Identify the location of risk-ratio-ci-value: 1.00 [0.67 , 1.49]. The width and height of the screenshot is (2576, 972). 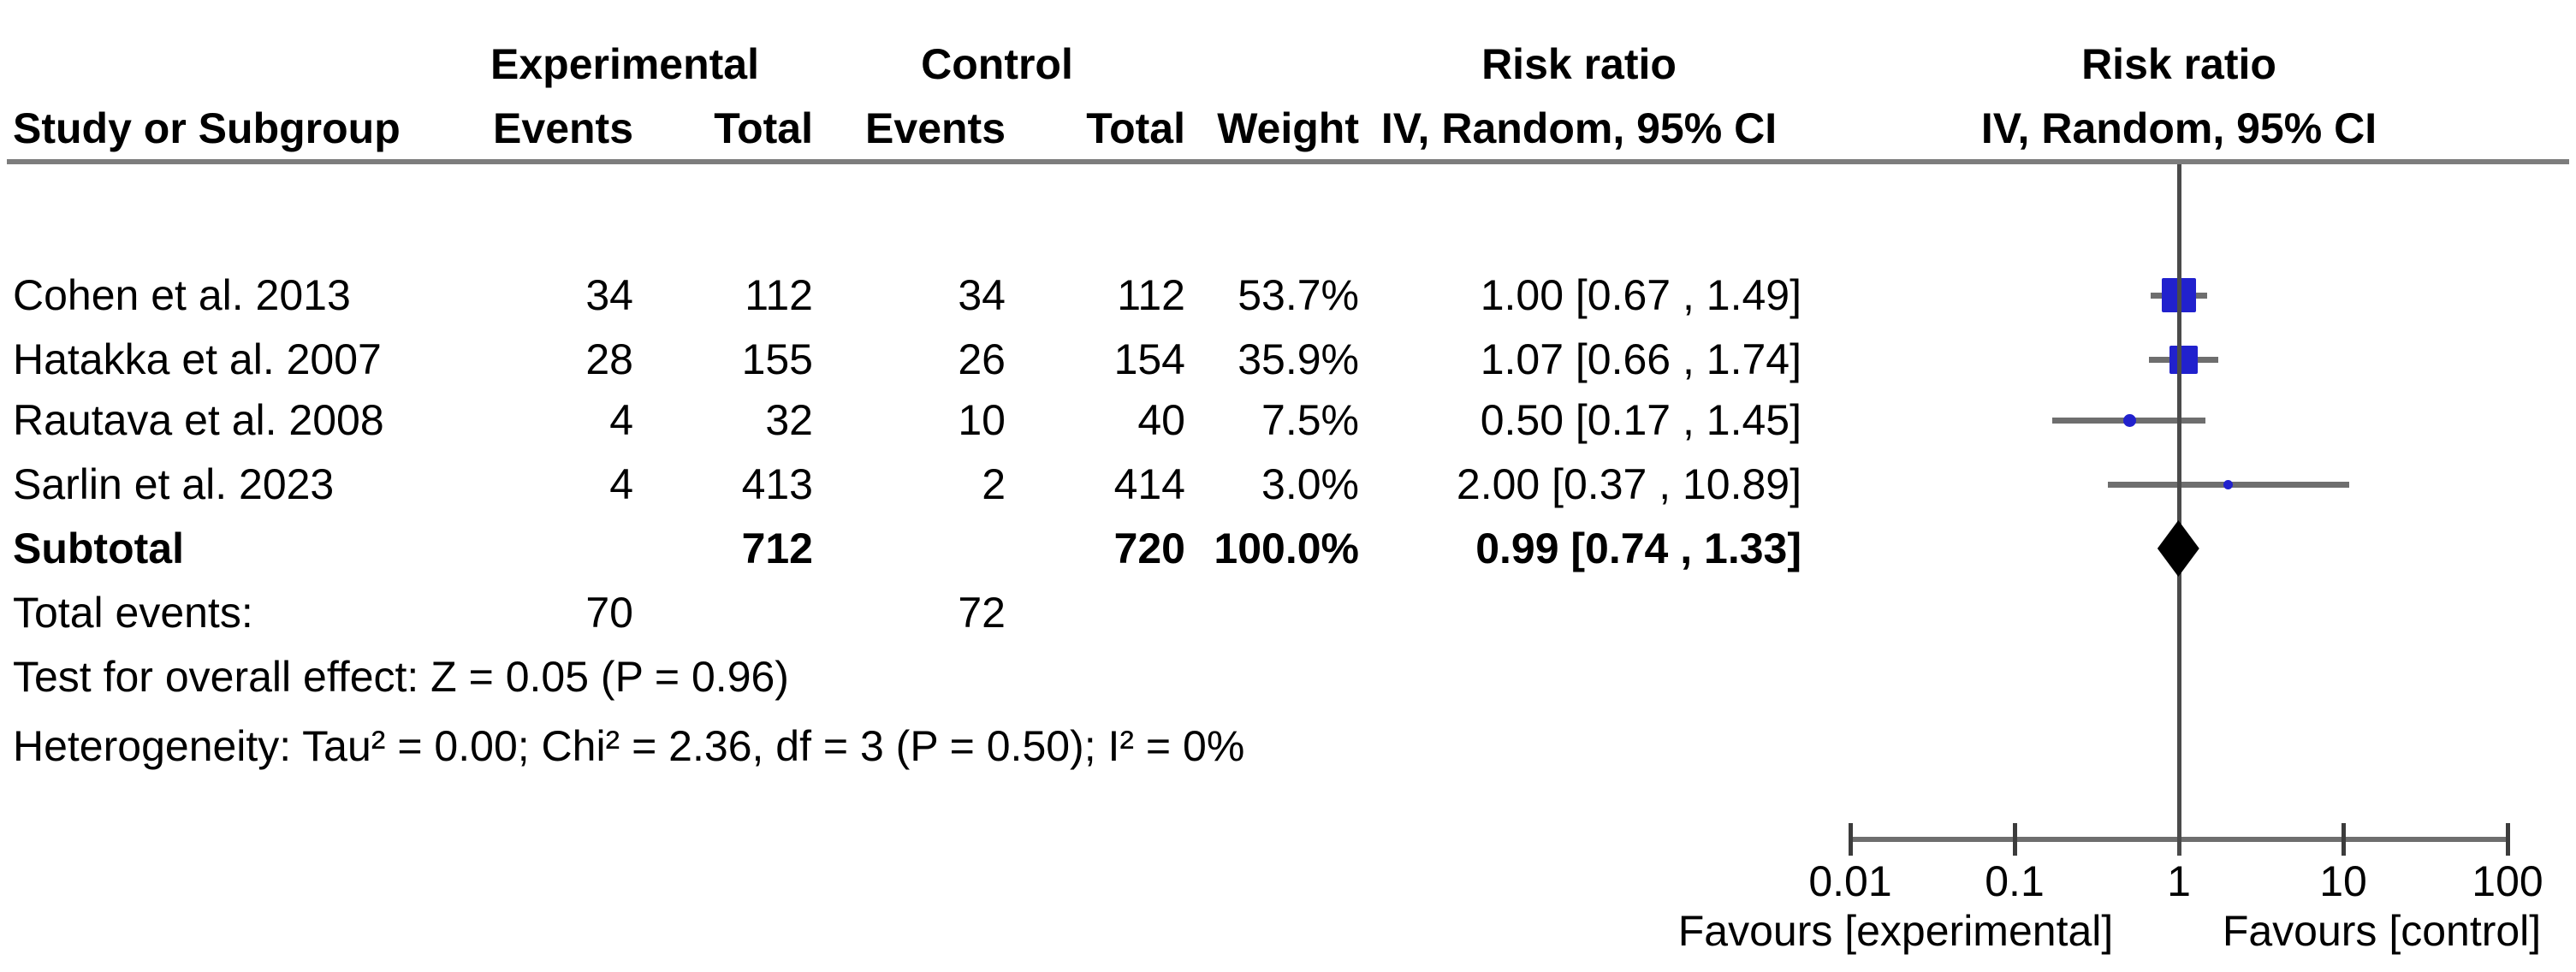
(1640, 295).